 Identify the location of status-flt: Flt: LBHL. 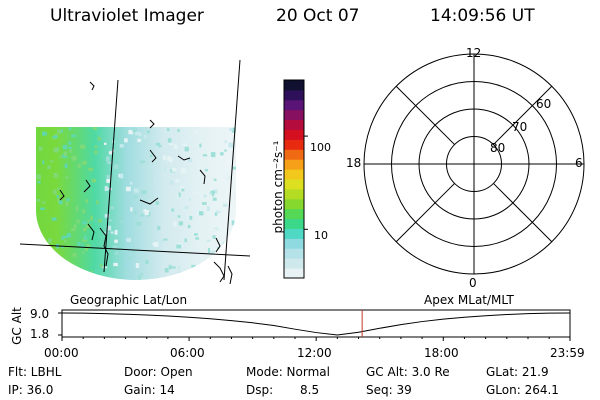
(35, 372).